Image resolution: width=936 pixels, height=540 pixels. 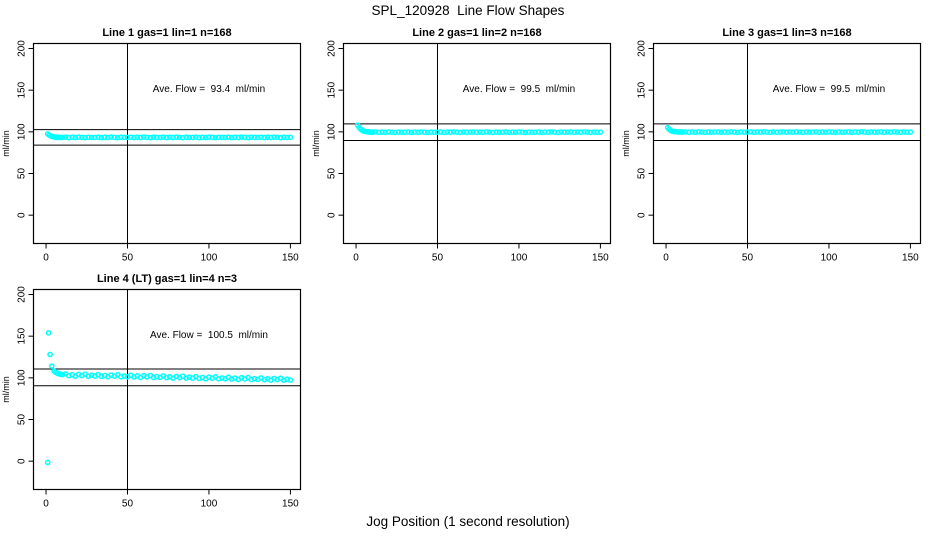 I want to click on ave-flow-annotation: Ave. Flow = 93.4 ml/min, so click(x=209, y=89).